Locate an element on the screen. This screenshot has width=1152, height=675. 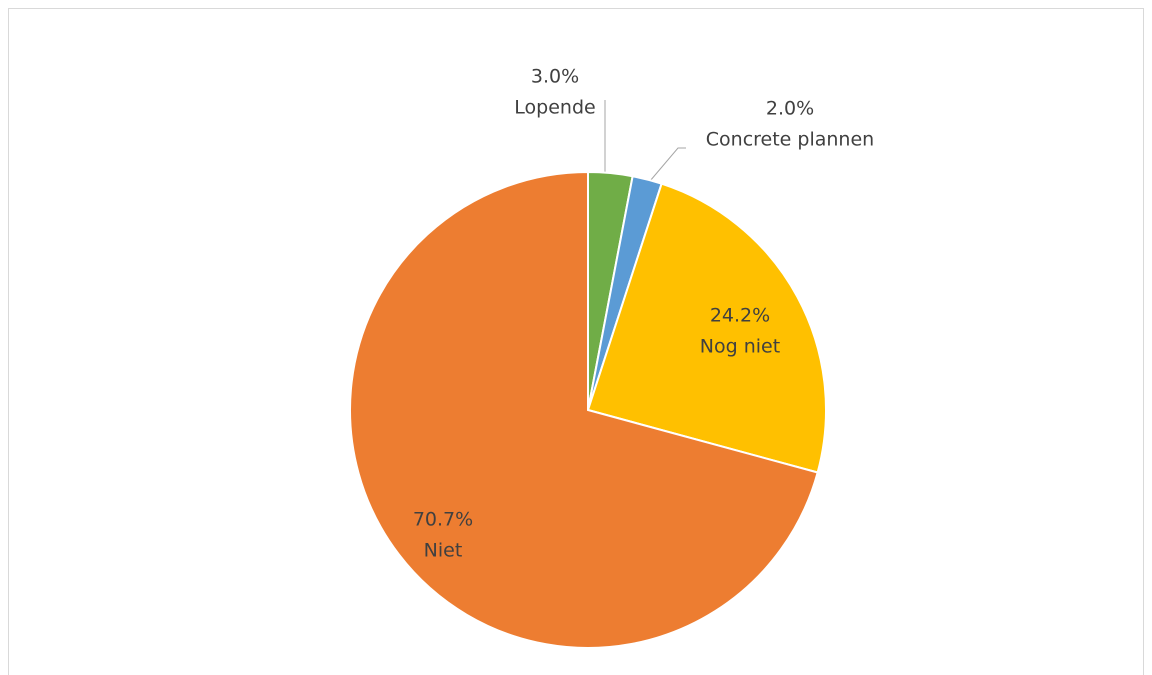
category-label: Nog niet is located at coordinates (740, 347).